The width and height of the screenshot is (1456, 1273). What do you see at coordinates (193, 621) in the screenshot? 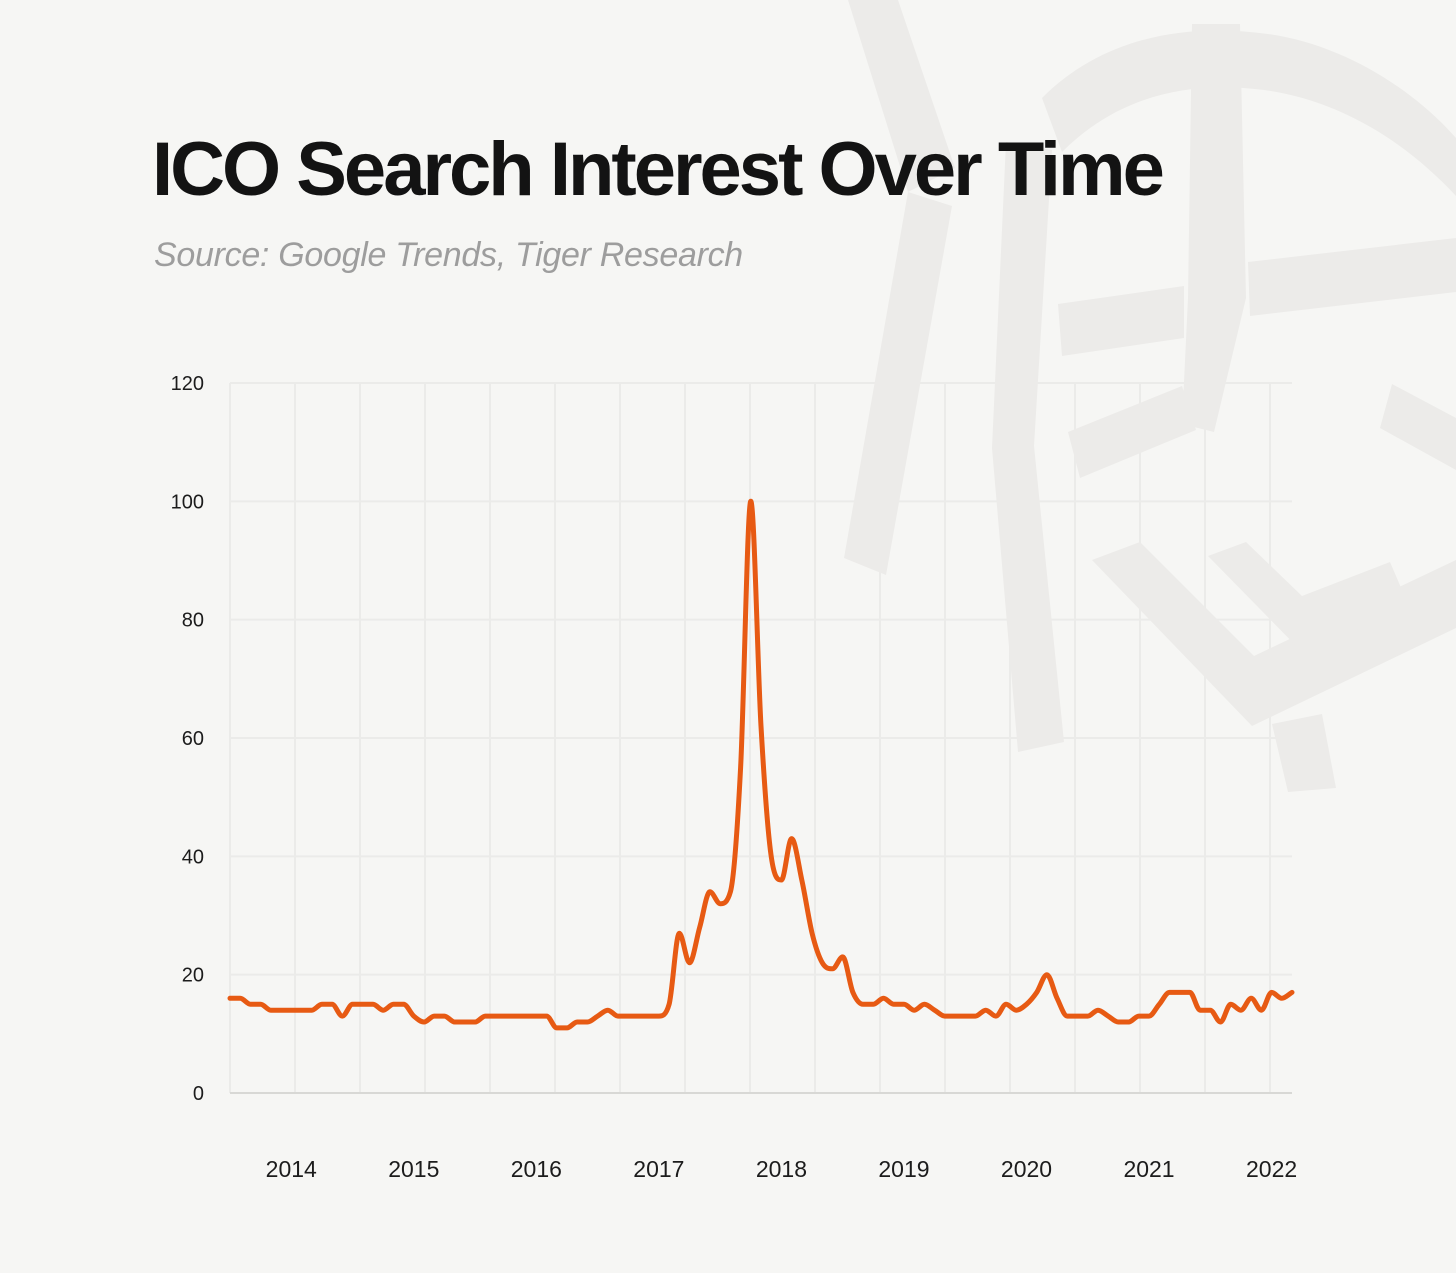
I see `y-tick-label: 80` at bounding box center [193, 621].